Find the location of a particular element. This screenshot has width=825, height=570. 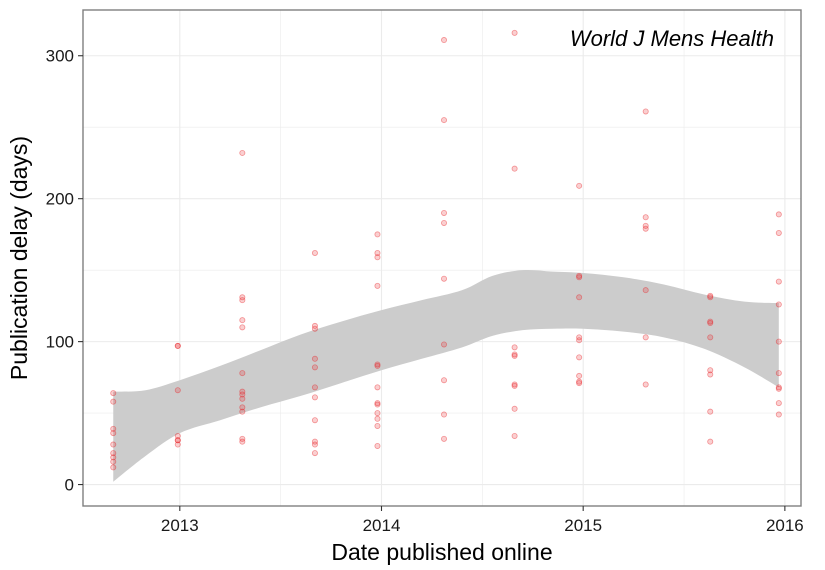

y-axis-title: Publication delay (days) is located at coordinates (19, 258).